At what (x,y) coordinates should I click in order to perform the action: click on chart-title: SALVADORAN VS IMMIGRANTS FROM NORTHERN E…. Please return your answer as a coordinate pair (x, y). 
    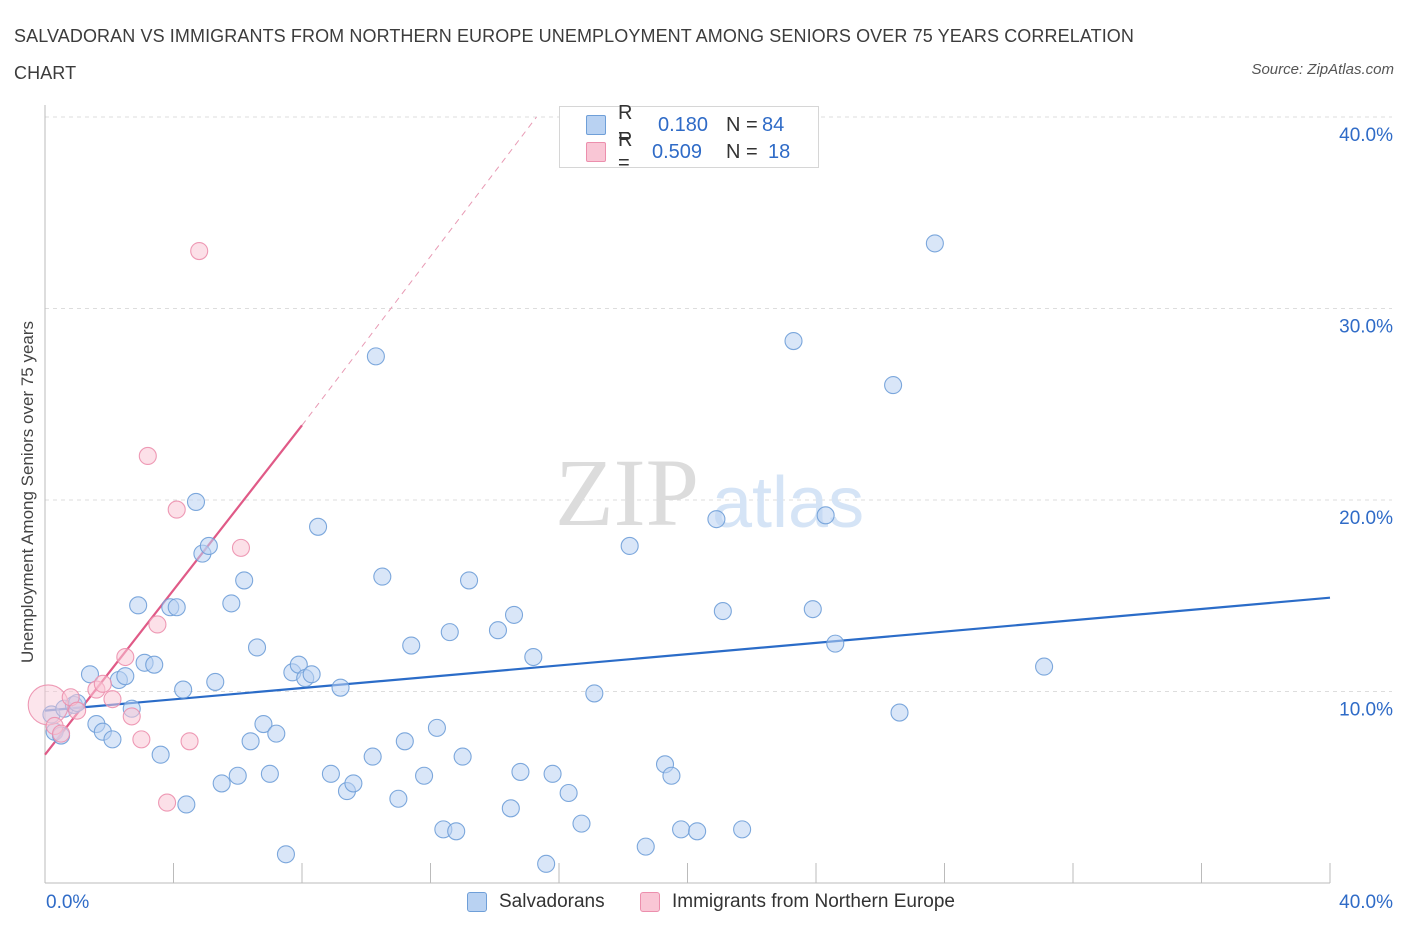
    Looking at the image, I should click on (574, 54).